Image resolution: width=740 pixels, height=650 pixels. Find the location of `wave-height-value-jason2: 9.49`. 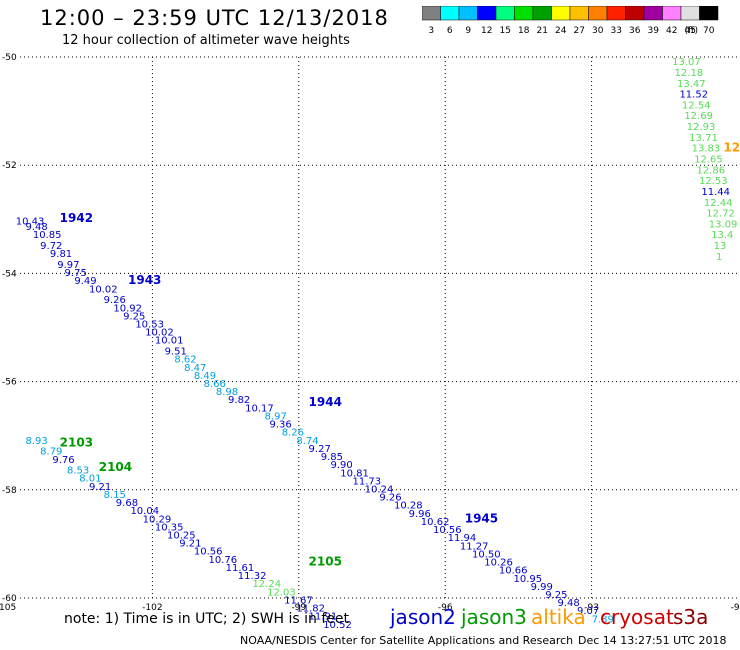

wave-height-value-jason2: 9.49 is located at coordinates (85, 281).